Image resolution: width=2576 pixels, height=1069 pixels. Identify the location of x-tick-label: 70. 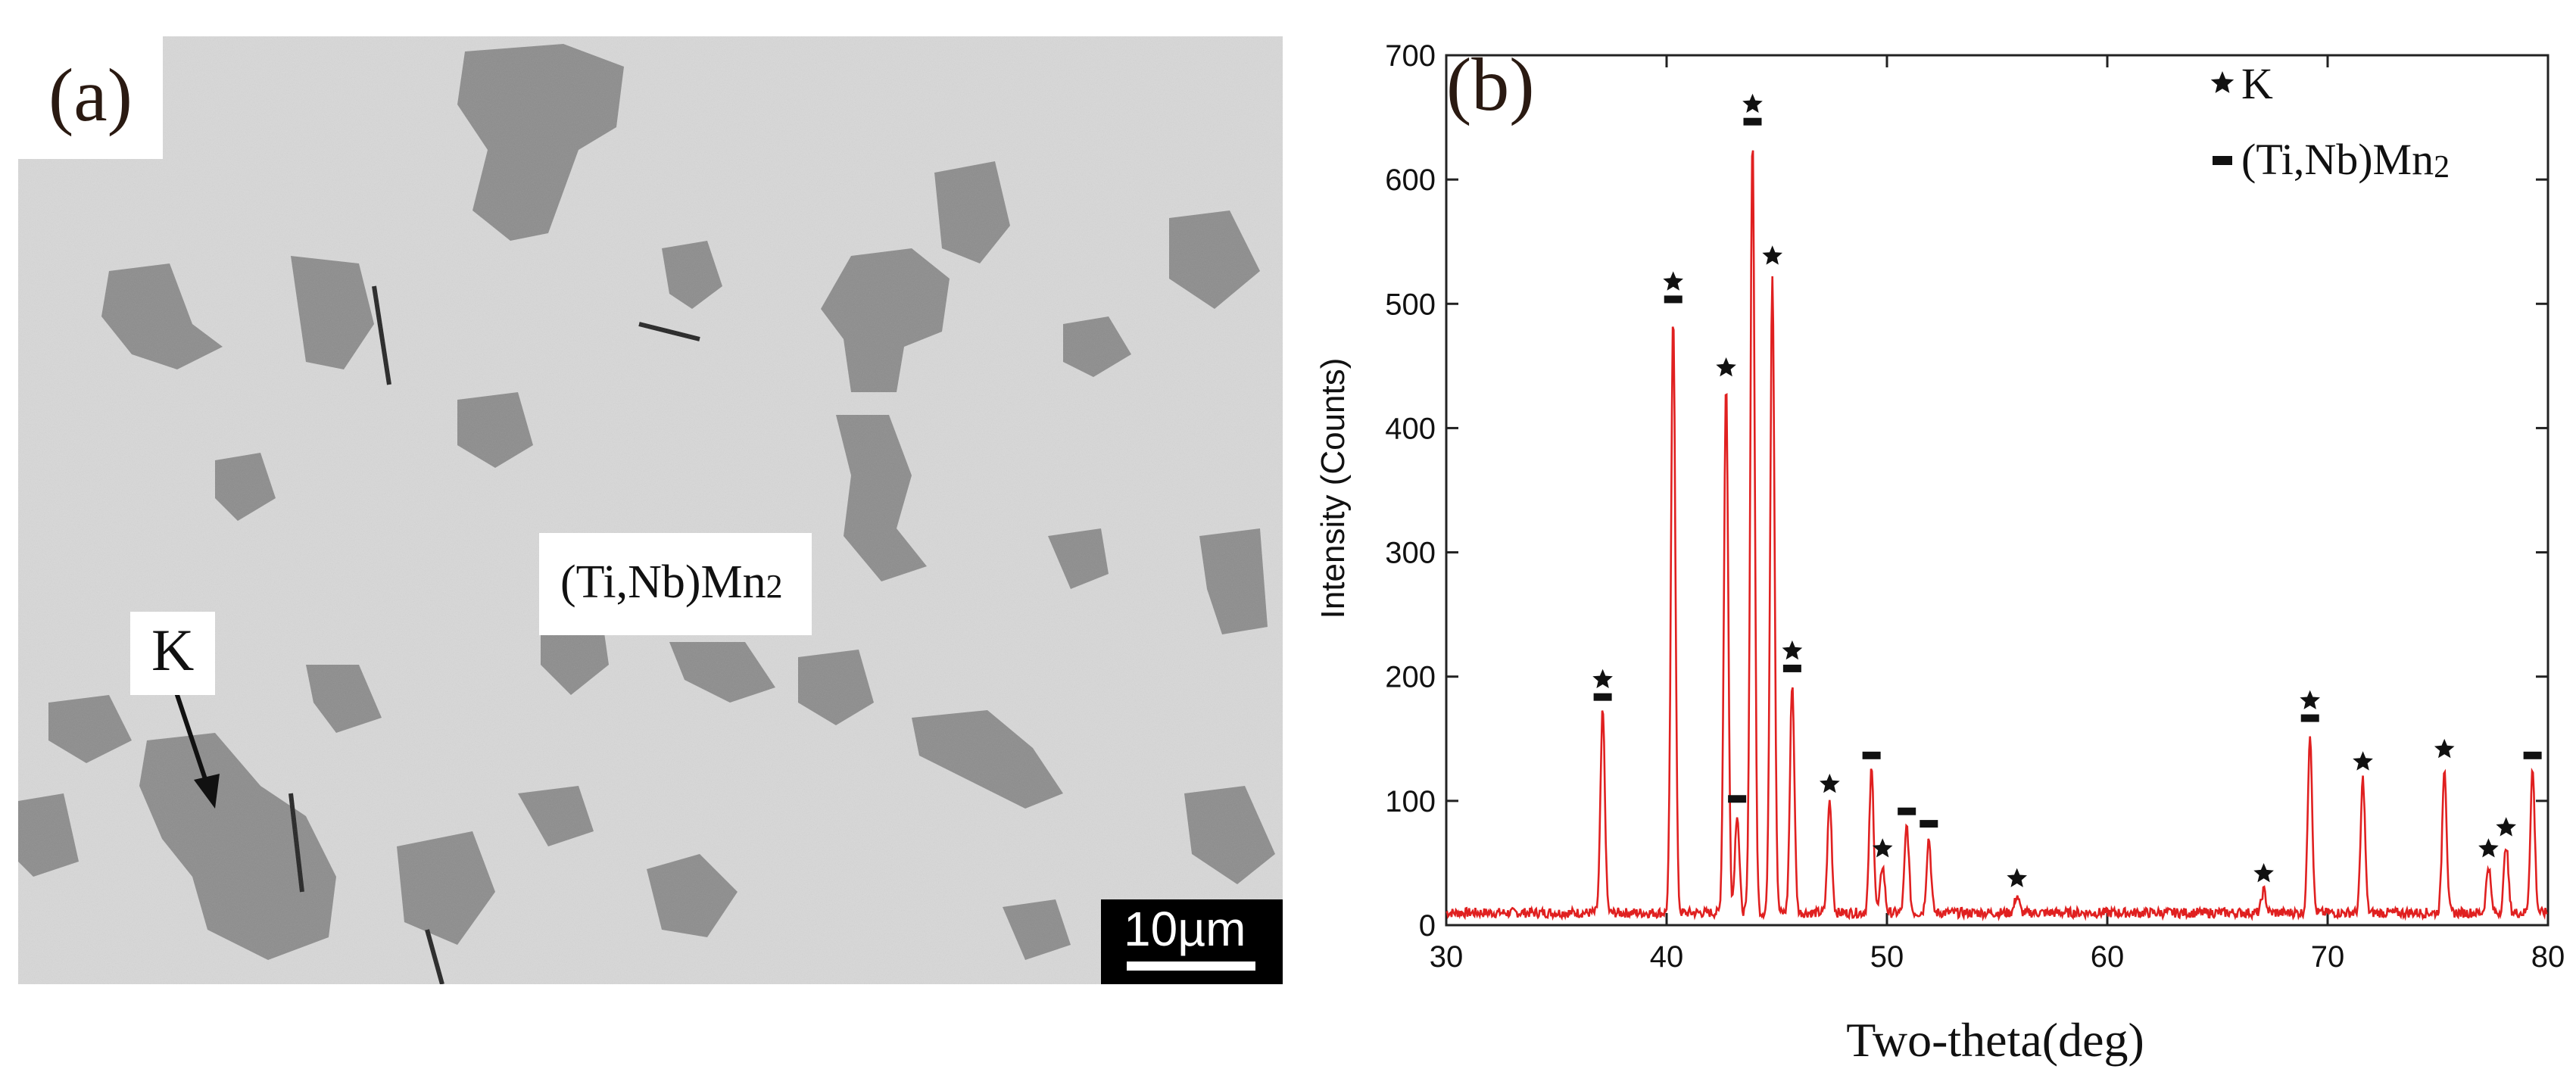
(2328, 957).